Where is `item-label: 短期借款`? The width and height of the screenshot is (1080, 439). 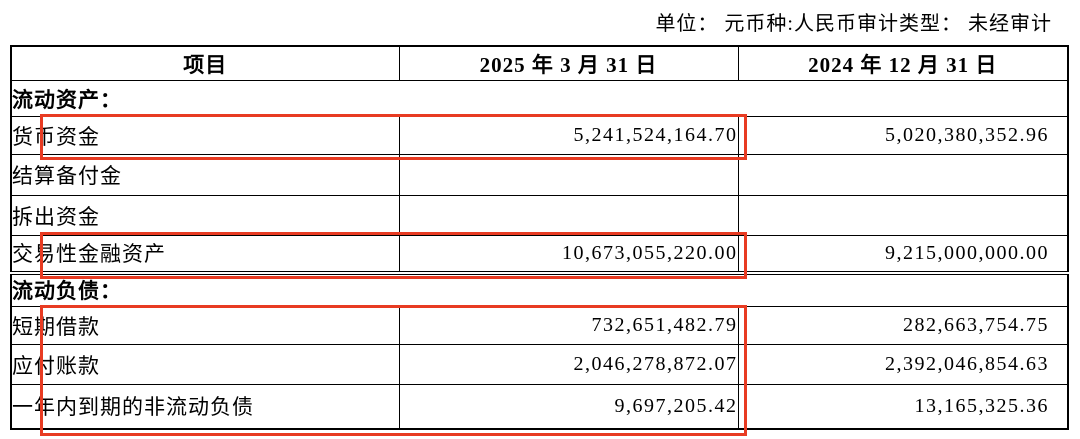
item-label: 短期借款 is located at coordinates (205, 325).